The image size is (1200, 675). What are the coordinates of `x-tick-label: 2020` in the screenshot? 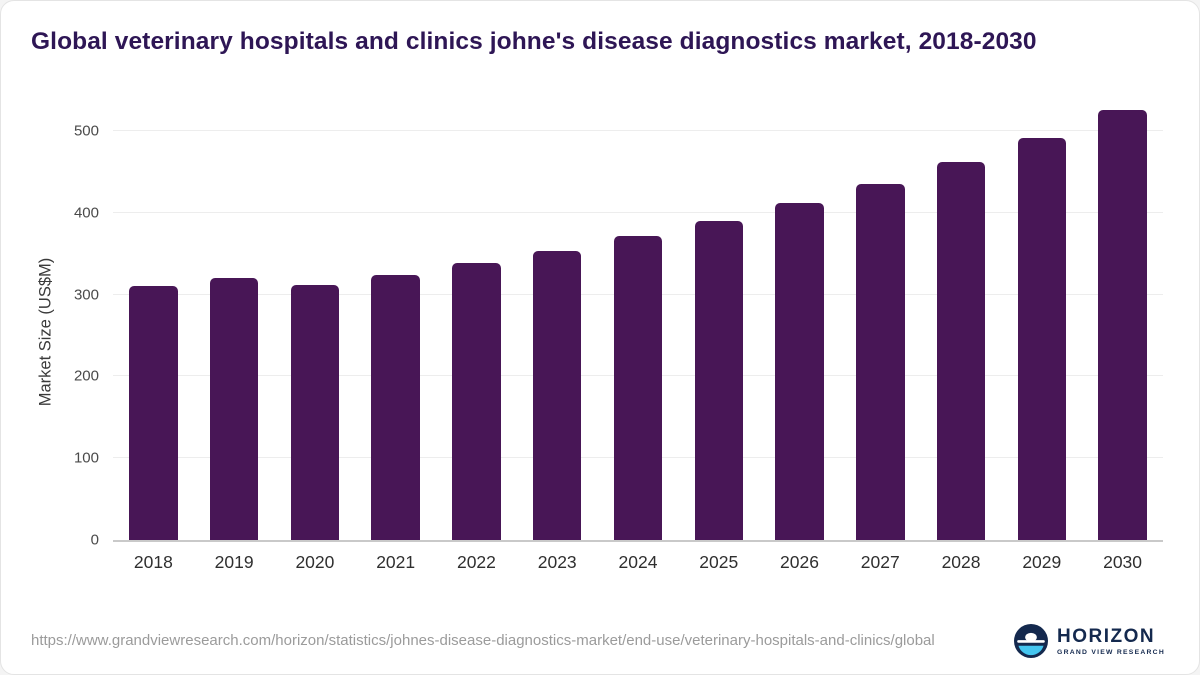 It's located at (315, 562).